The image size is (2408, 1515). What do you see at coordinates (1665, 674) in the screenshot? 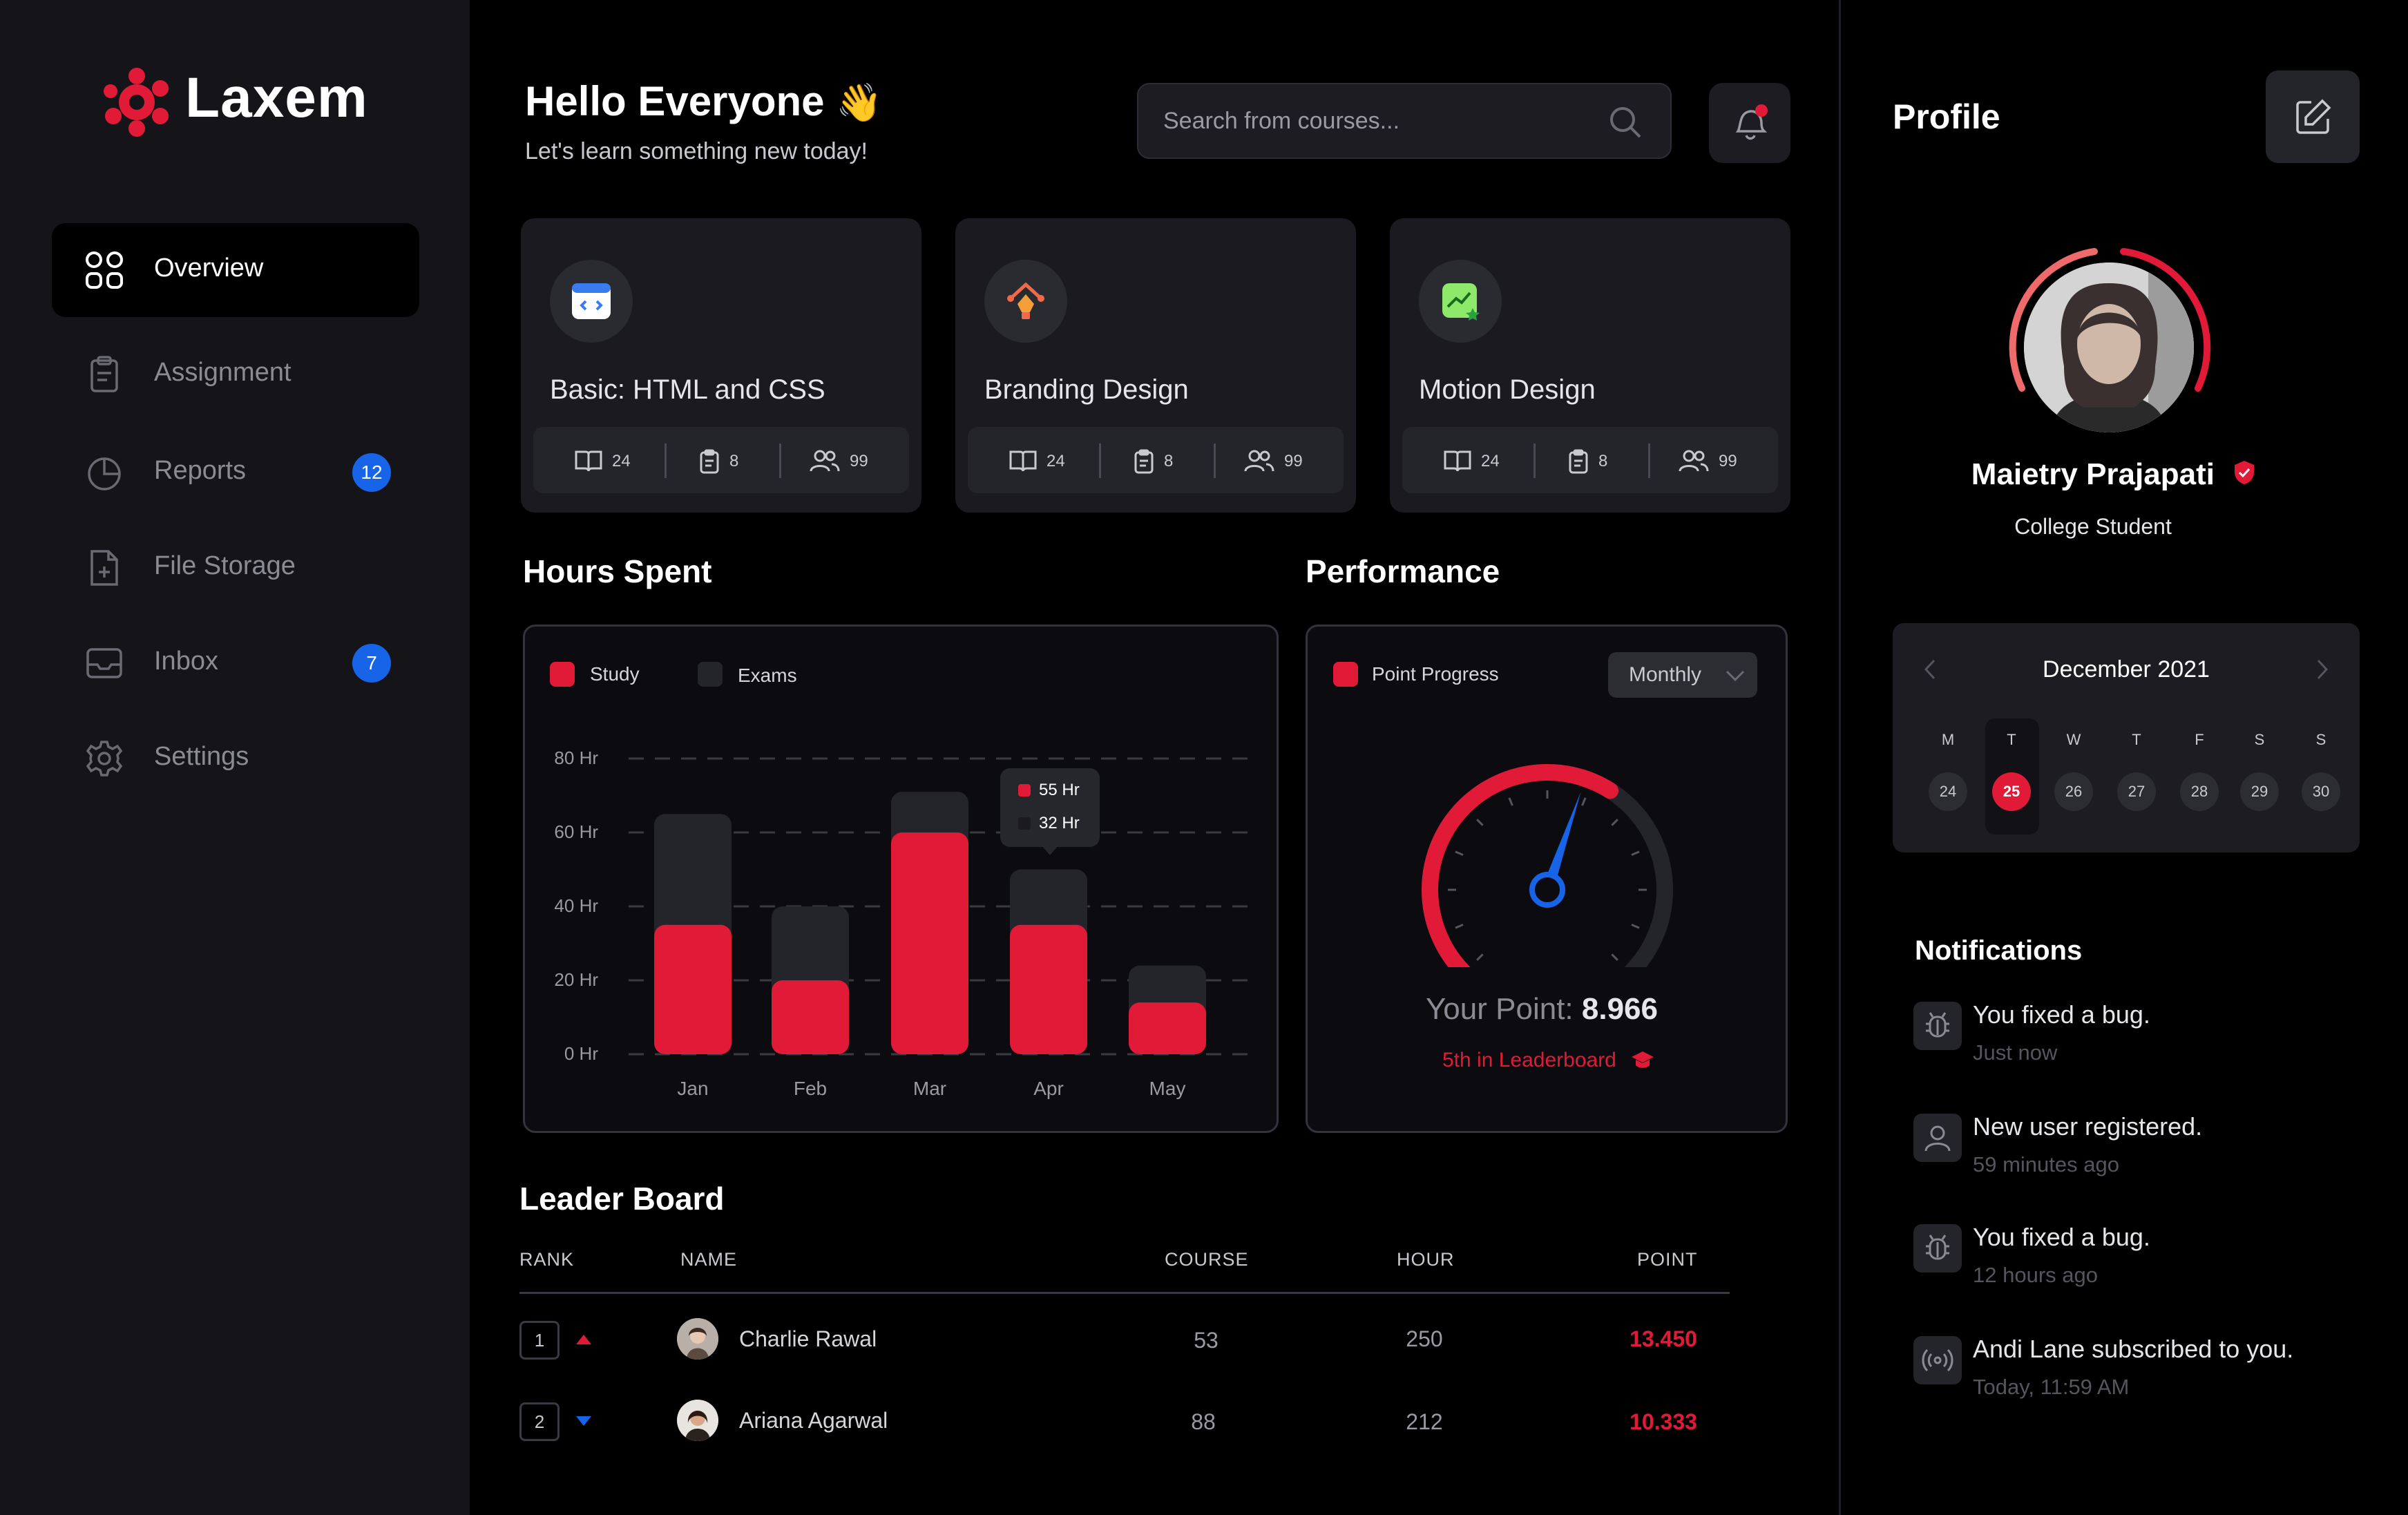
I see `period-value: Monthly` at bounding box center [1665, 674].